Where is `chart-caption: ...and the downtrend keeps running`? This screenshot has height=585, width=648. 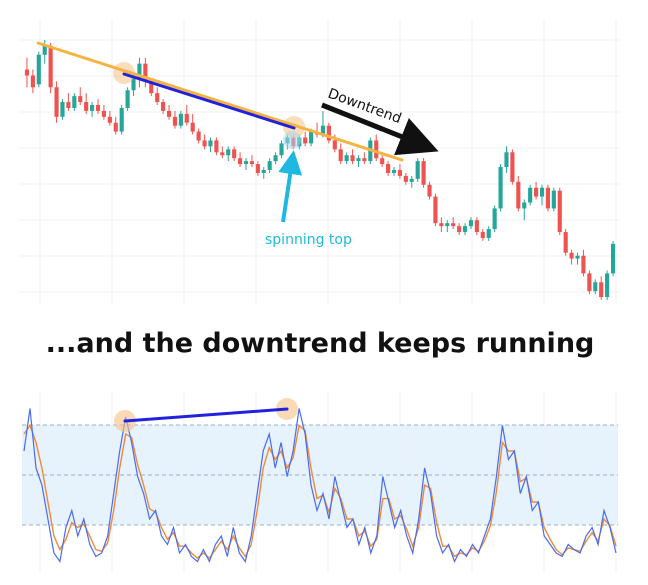
chart-caption: ...and the downtrend keeps running is located at coordinates (320, 343).